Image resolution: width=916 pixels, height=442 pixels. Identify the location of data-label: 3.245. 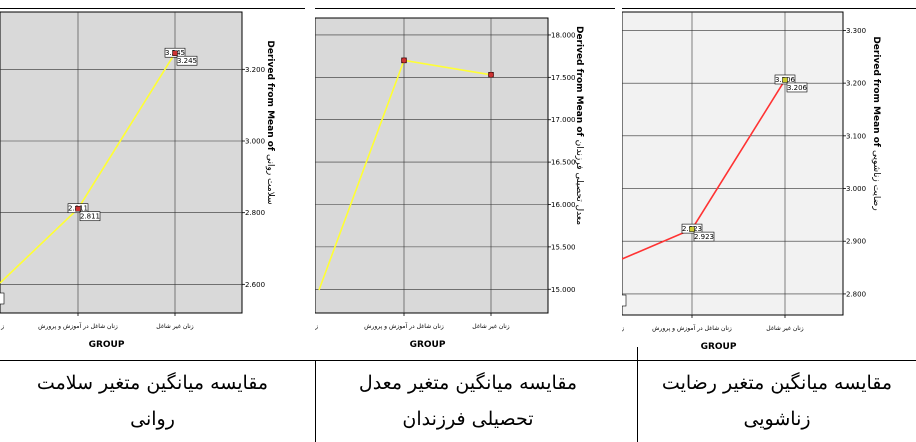
(187, 61).